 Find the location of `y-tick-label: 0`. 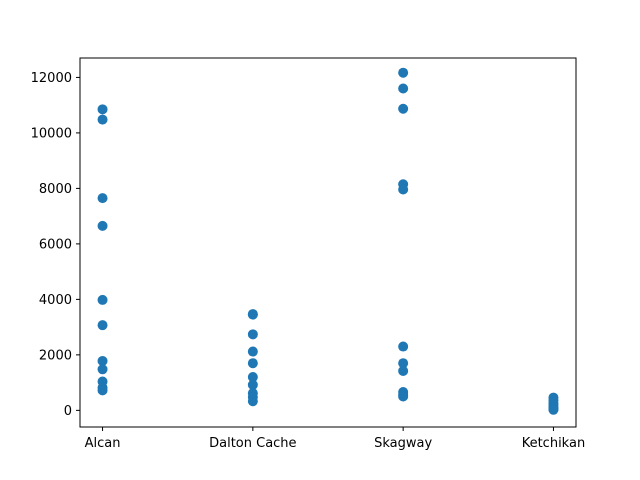

y-tick-label: 0 is located at coordinates (68, 411).